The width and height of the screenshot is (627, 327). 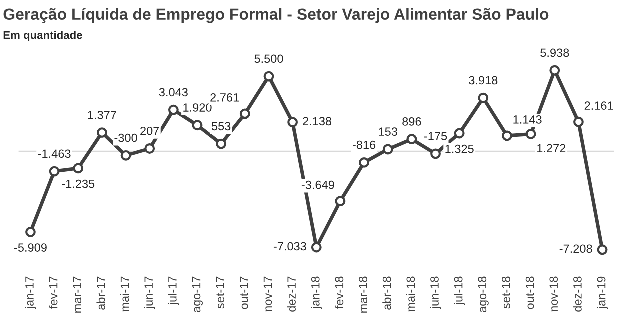 What do you see at coordinates (387, 293) in the screenshot?
I see `x-tick-label: abr-18` at bounding box center [387, 293].